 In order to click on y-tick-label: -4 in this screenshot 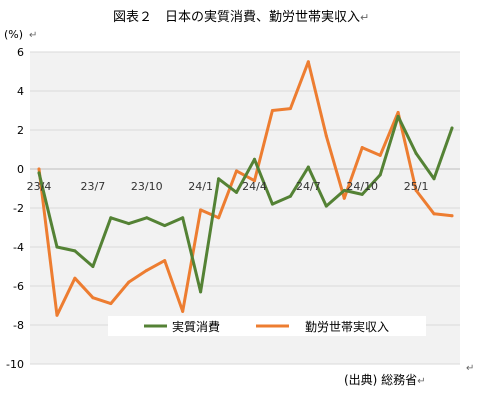, I will do `click(18, 247)`.